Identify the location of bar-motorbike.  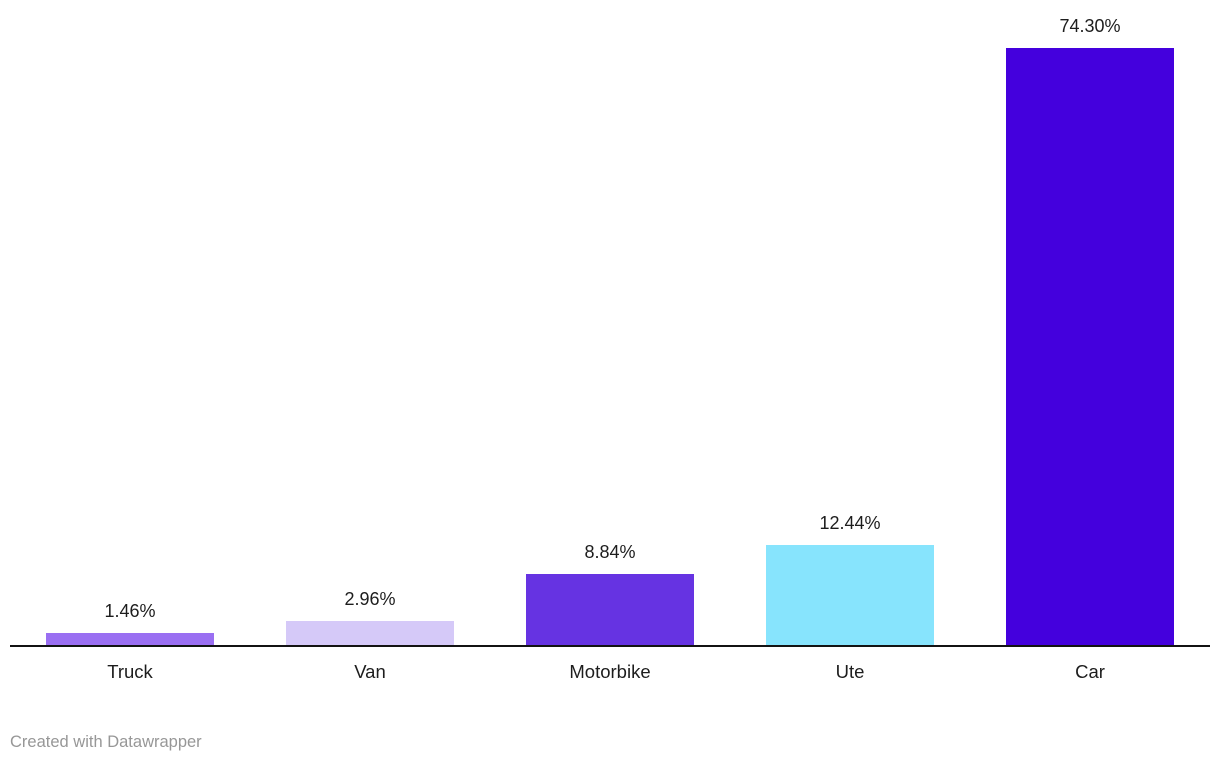
(610, 609).